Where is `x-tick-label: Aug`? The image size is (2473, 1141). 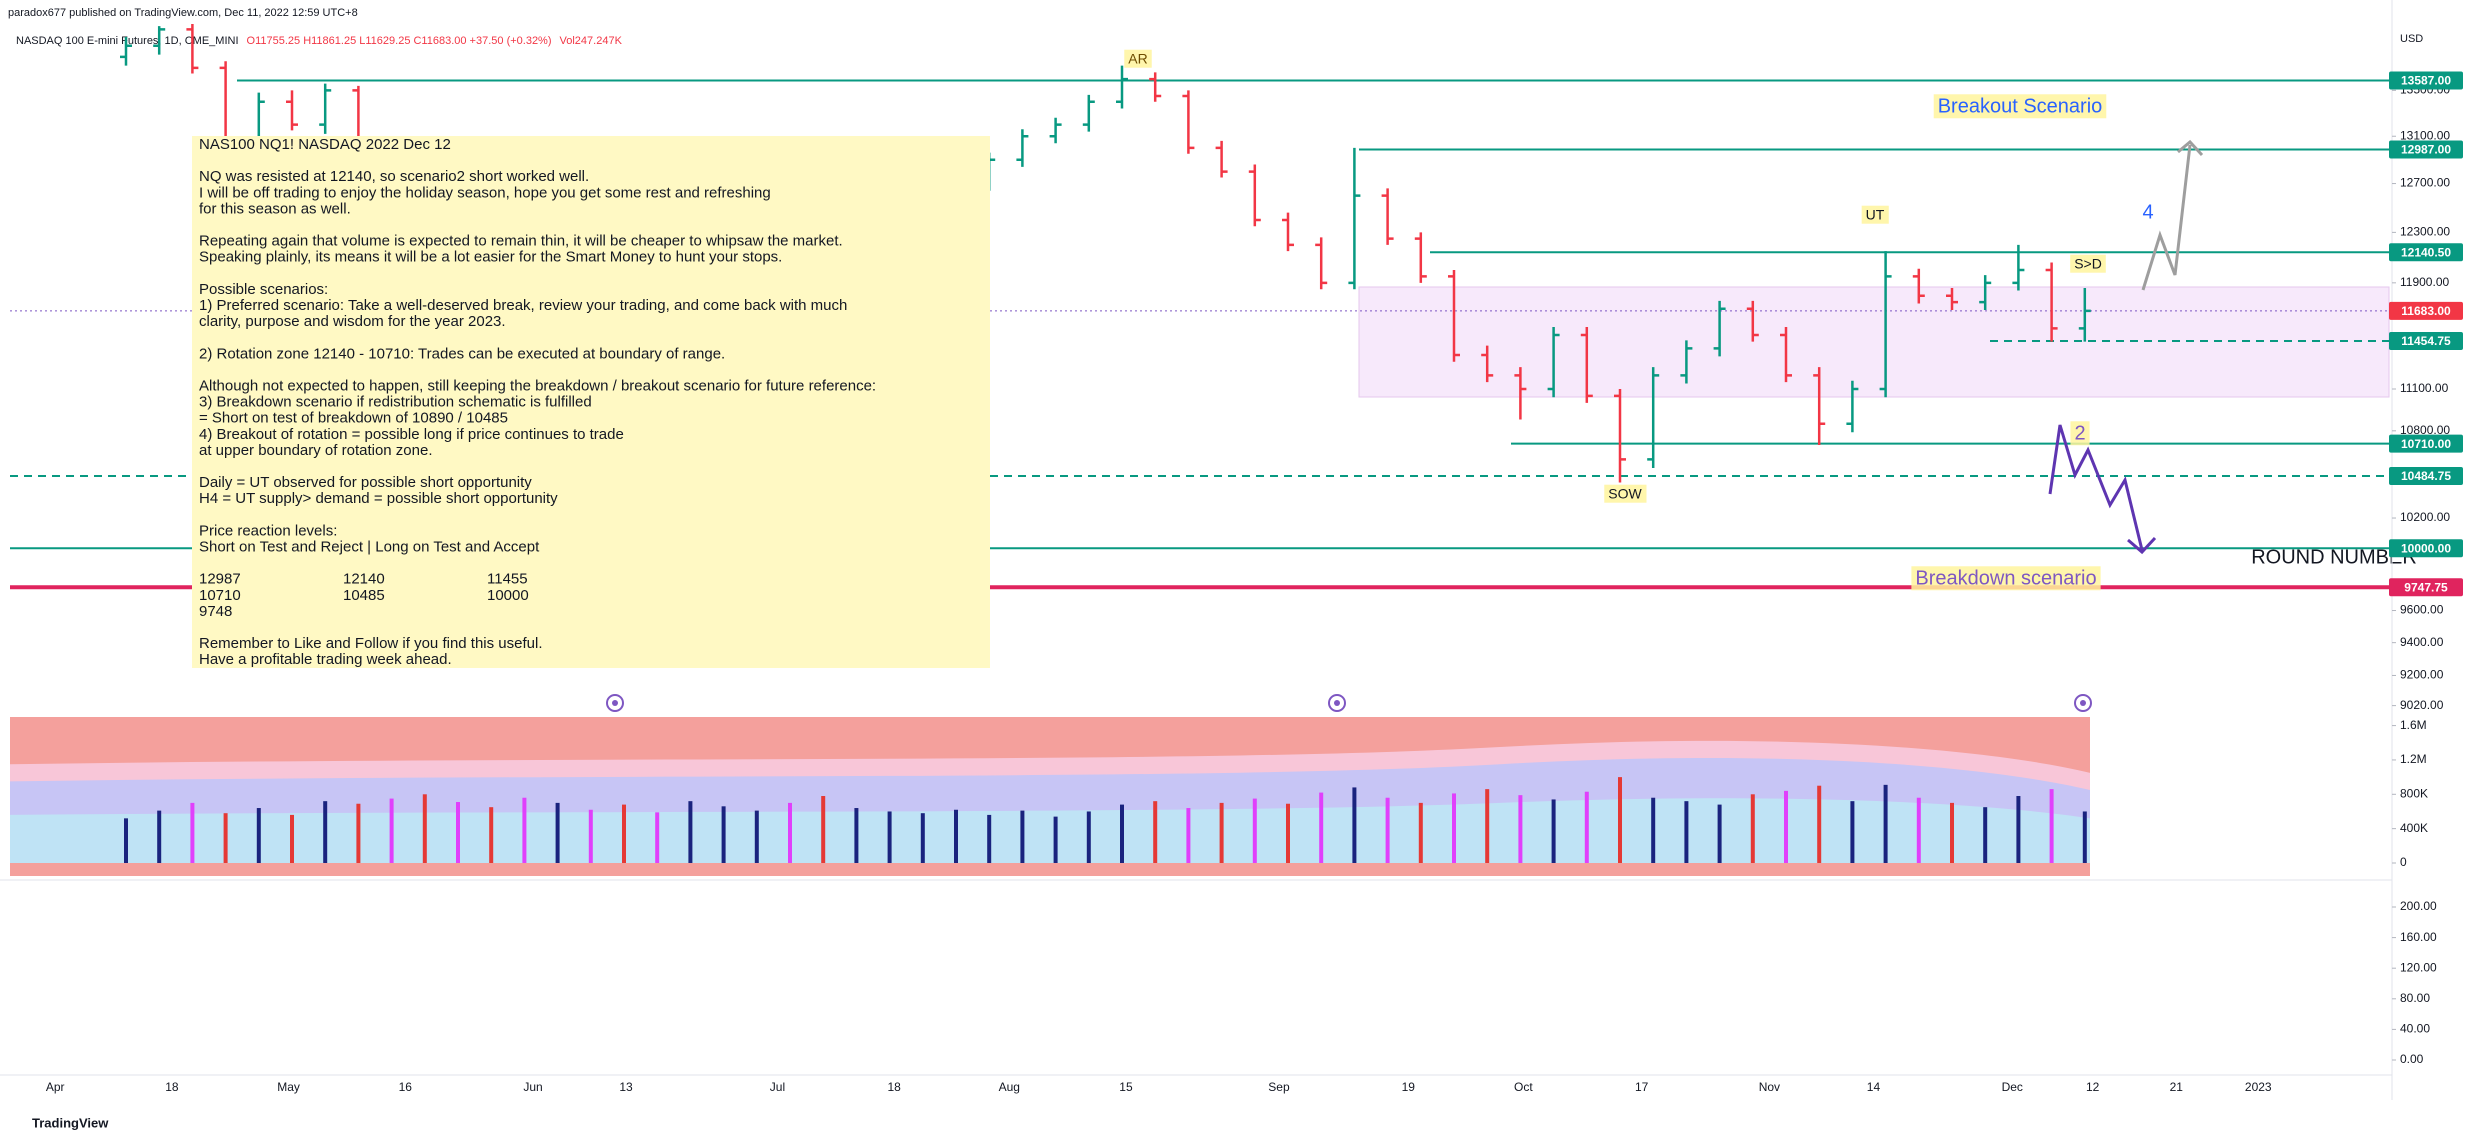
x-tick-label: Aug is located at coordinates (1009, 1087).